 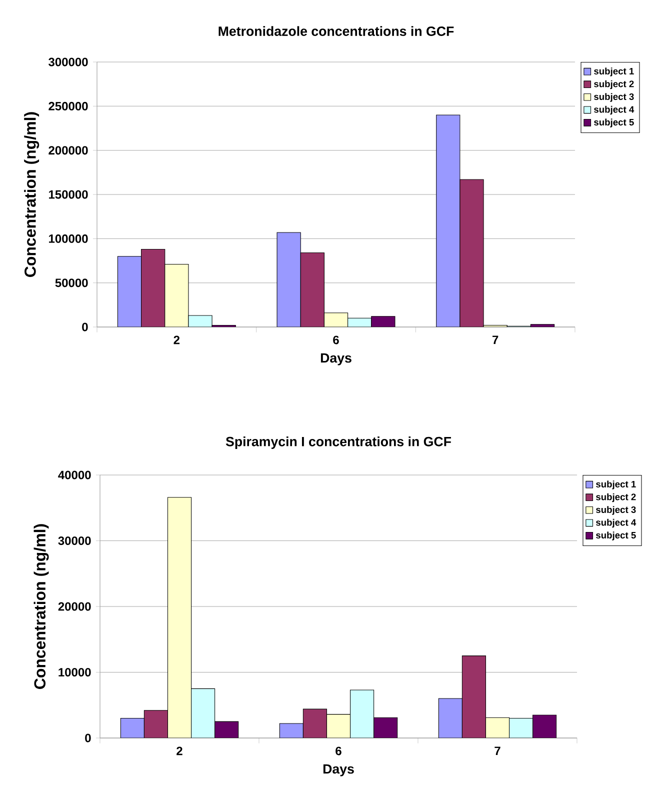 What do you see at coordinates (68, 194) in the screenshot?
I see `y-tick-label: 150000` at bounding box center [68, 194].